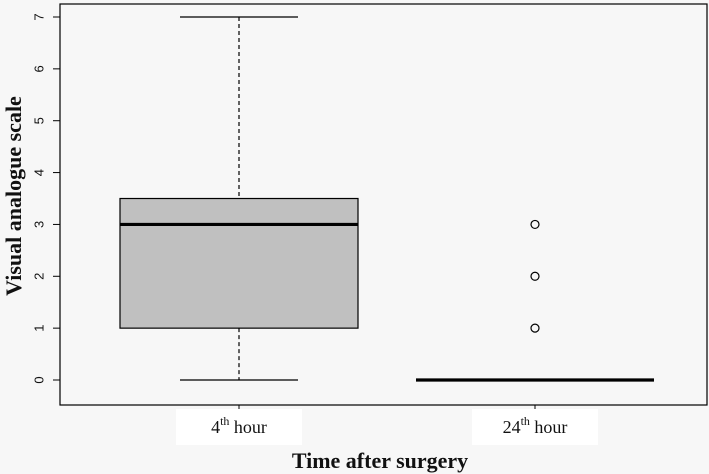  Describe the element at coordinates (38, 224) in the screenshot. I see `y-tick-label: 3` at that location.